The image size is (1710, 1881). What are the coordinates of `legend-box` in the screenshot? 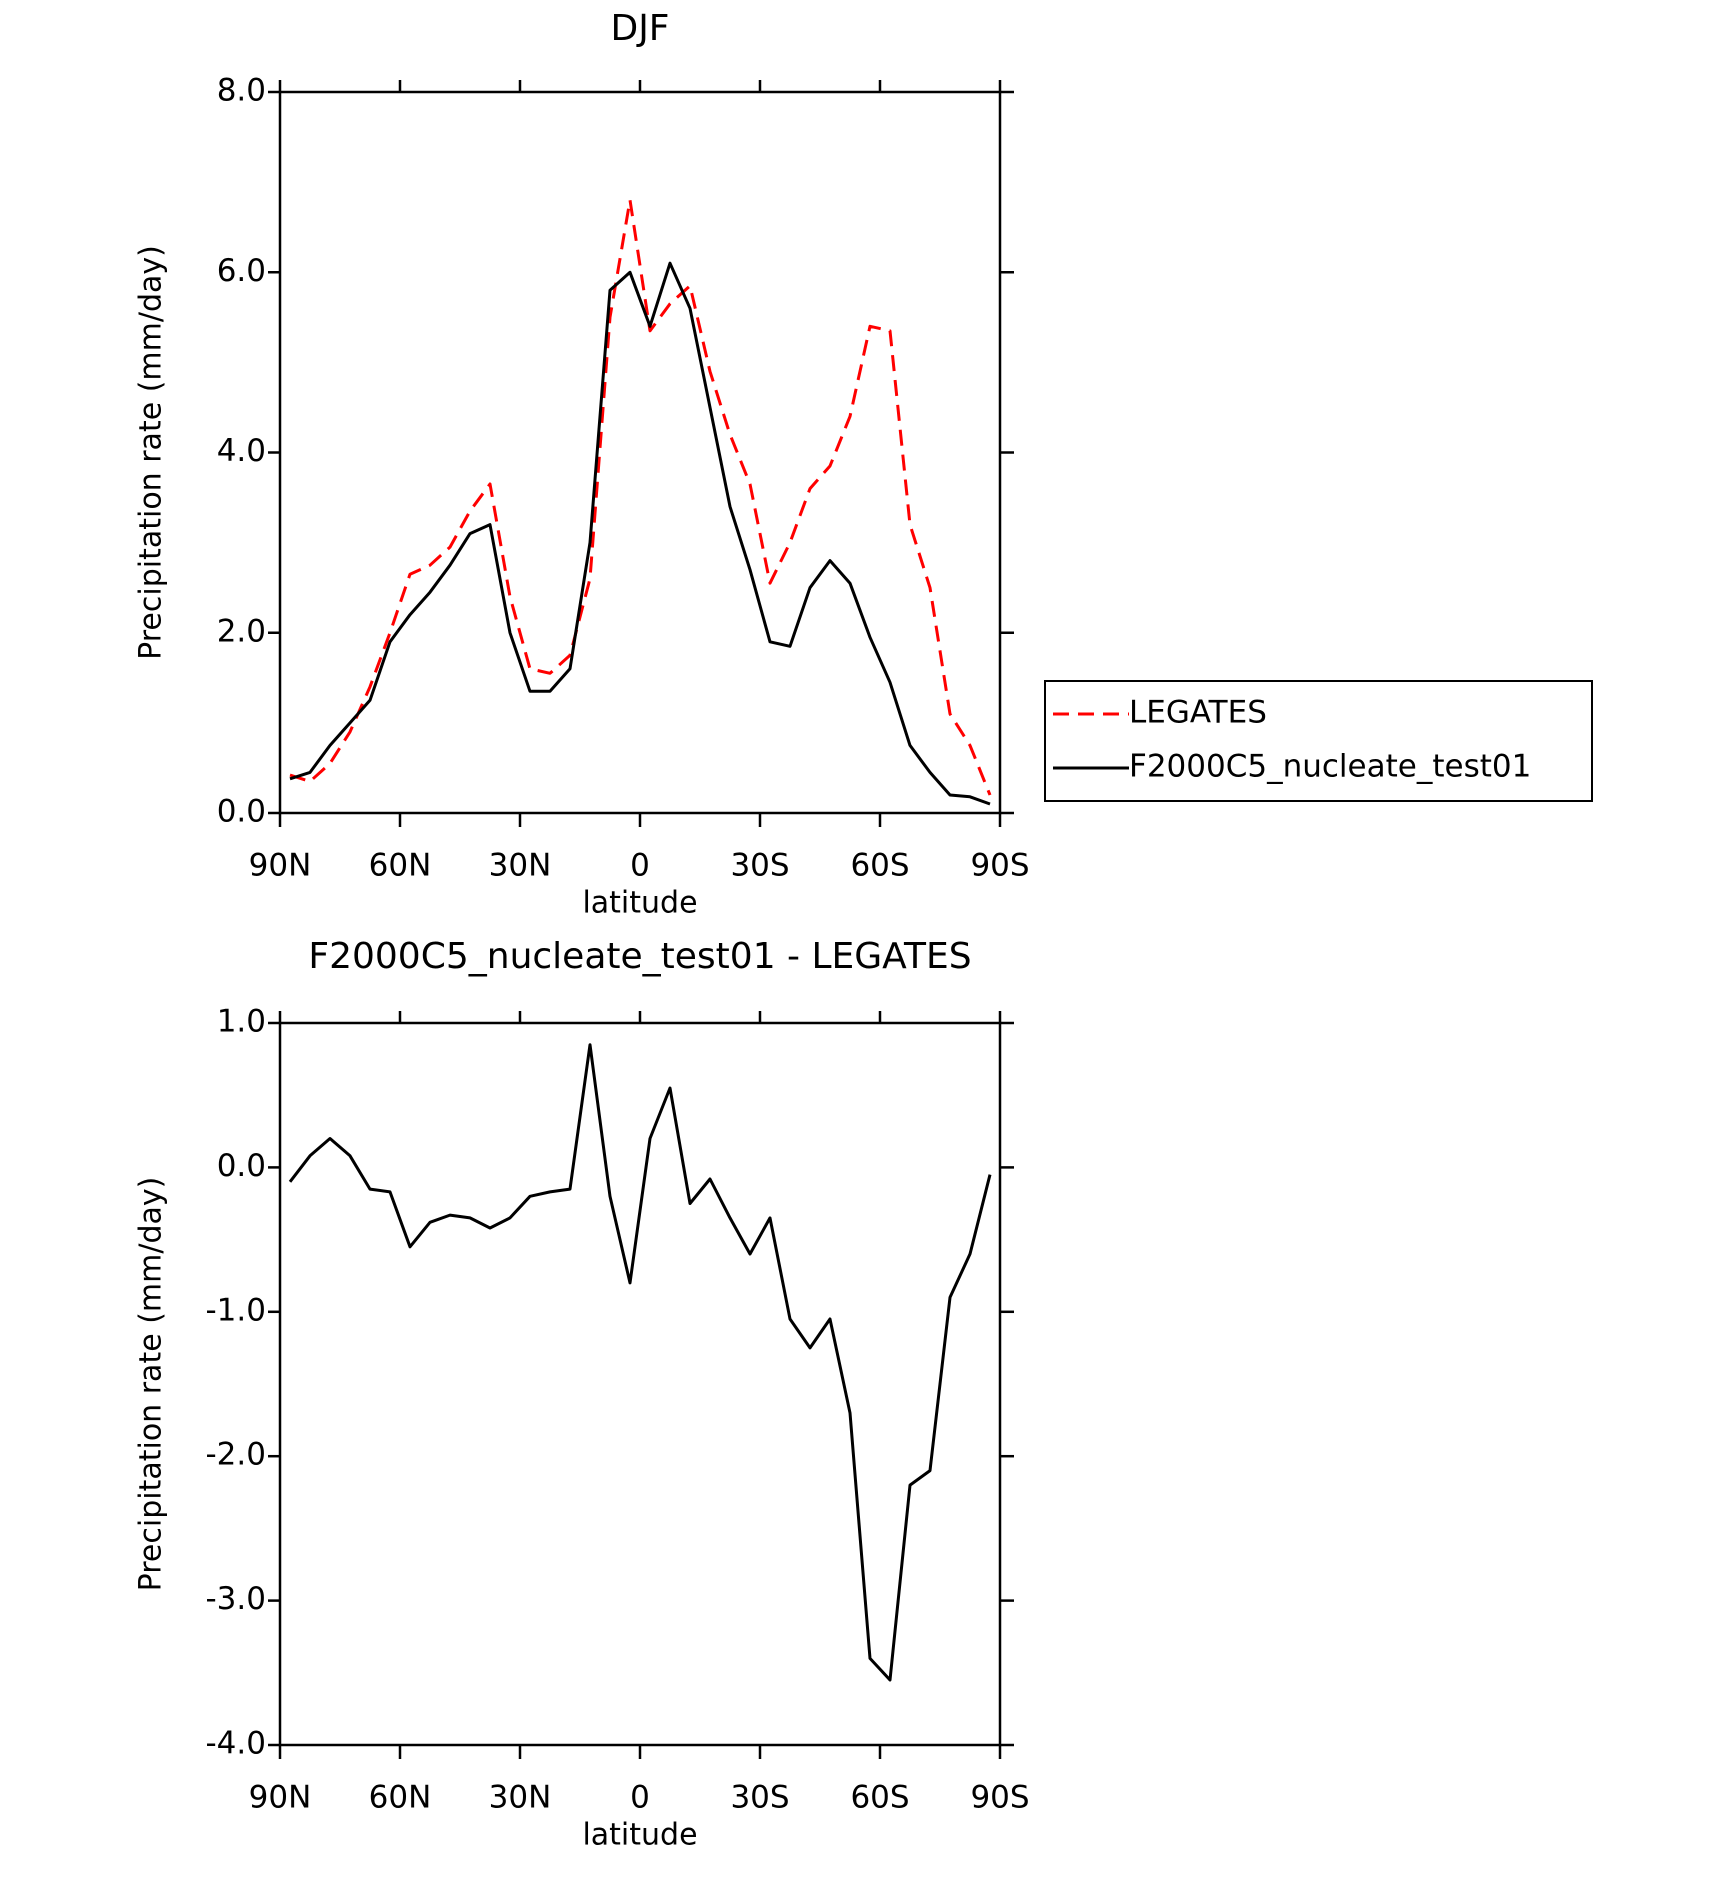 It's located at (1318, 741).